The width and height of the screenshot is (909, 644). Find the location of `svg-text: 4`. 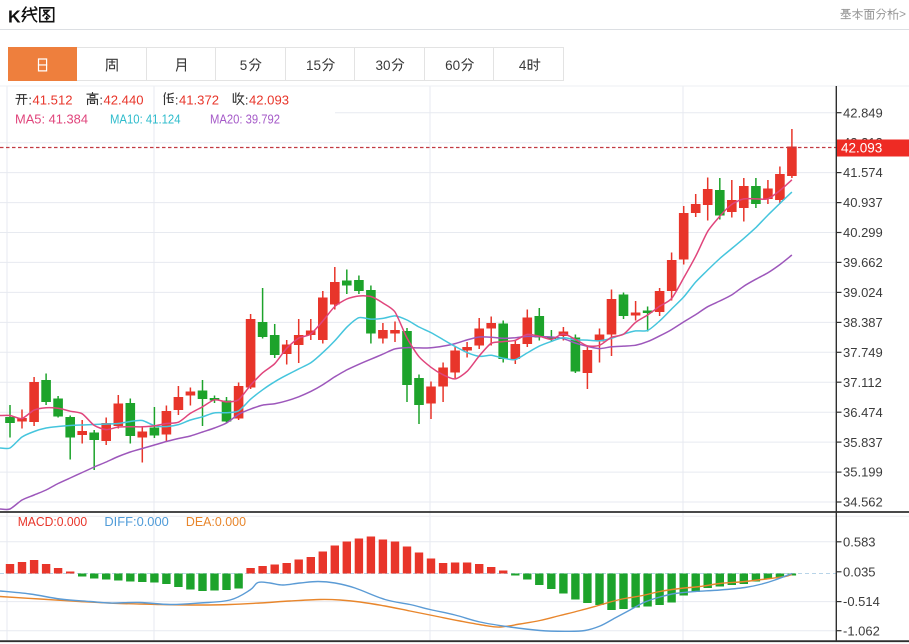

svg-text: 4 is located at coordinates (523, 65).